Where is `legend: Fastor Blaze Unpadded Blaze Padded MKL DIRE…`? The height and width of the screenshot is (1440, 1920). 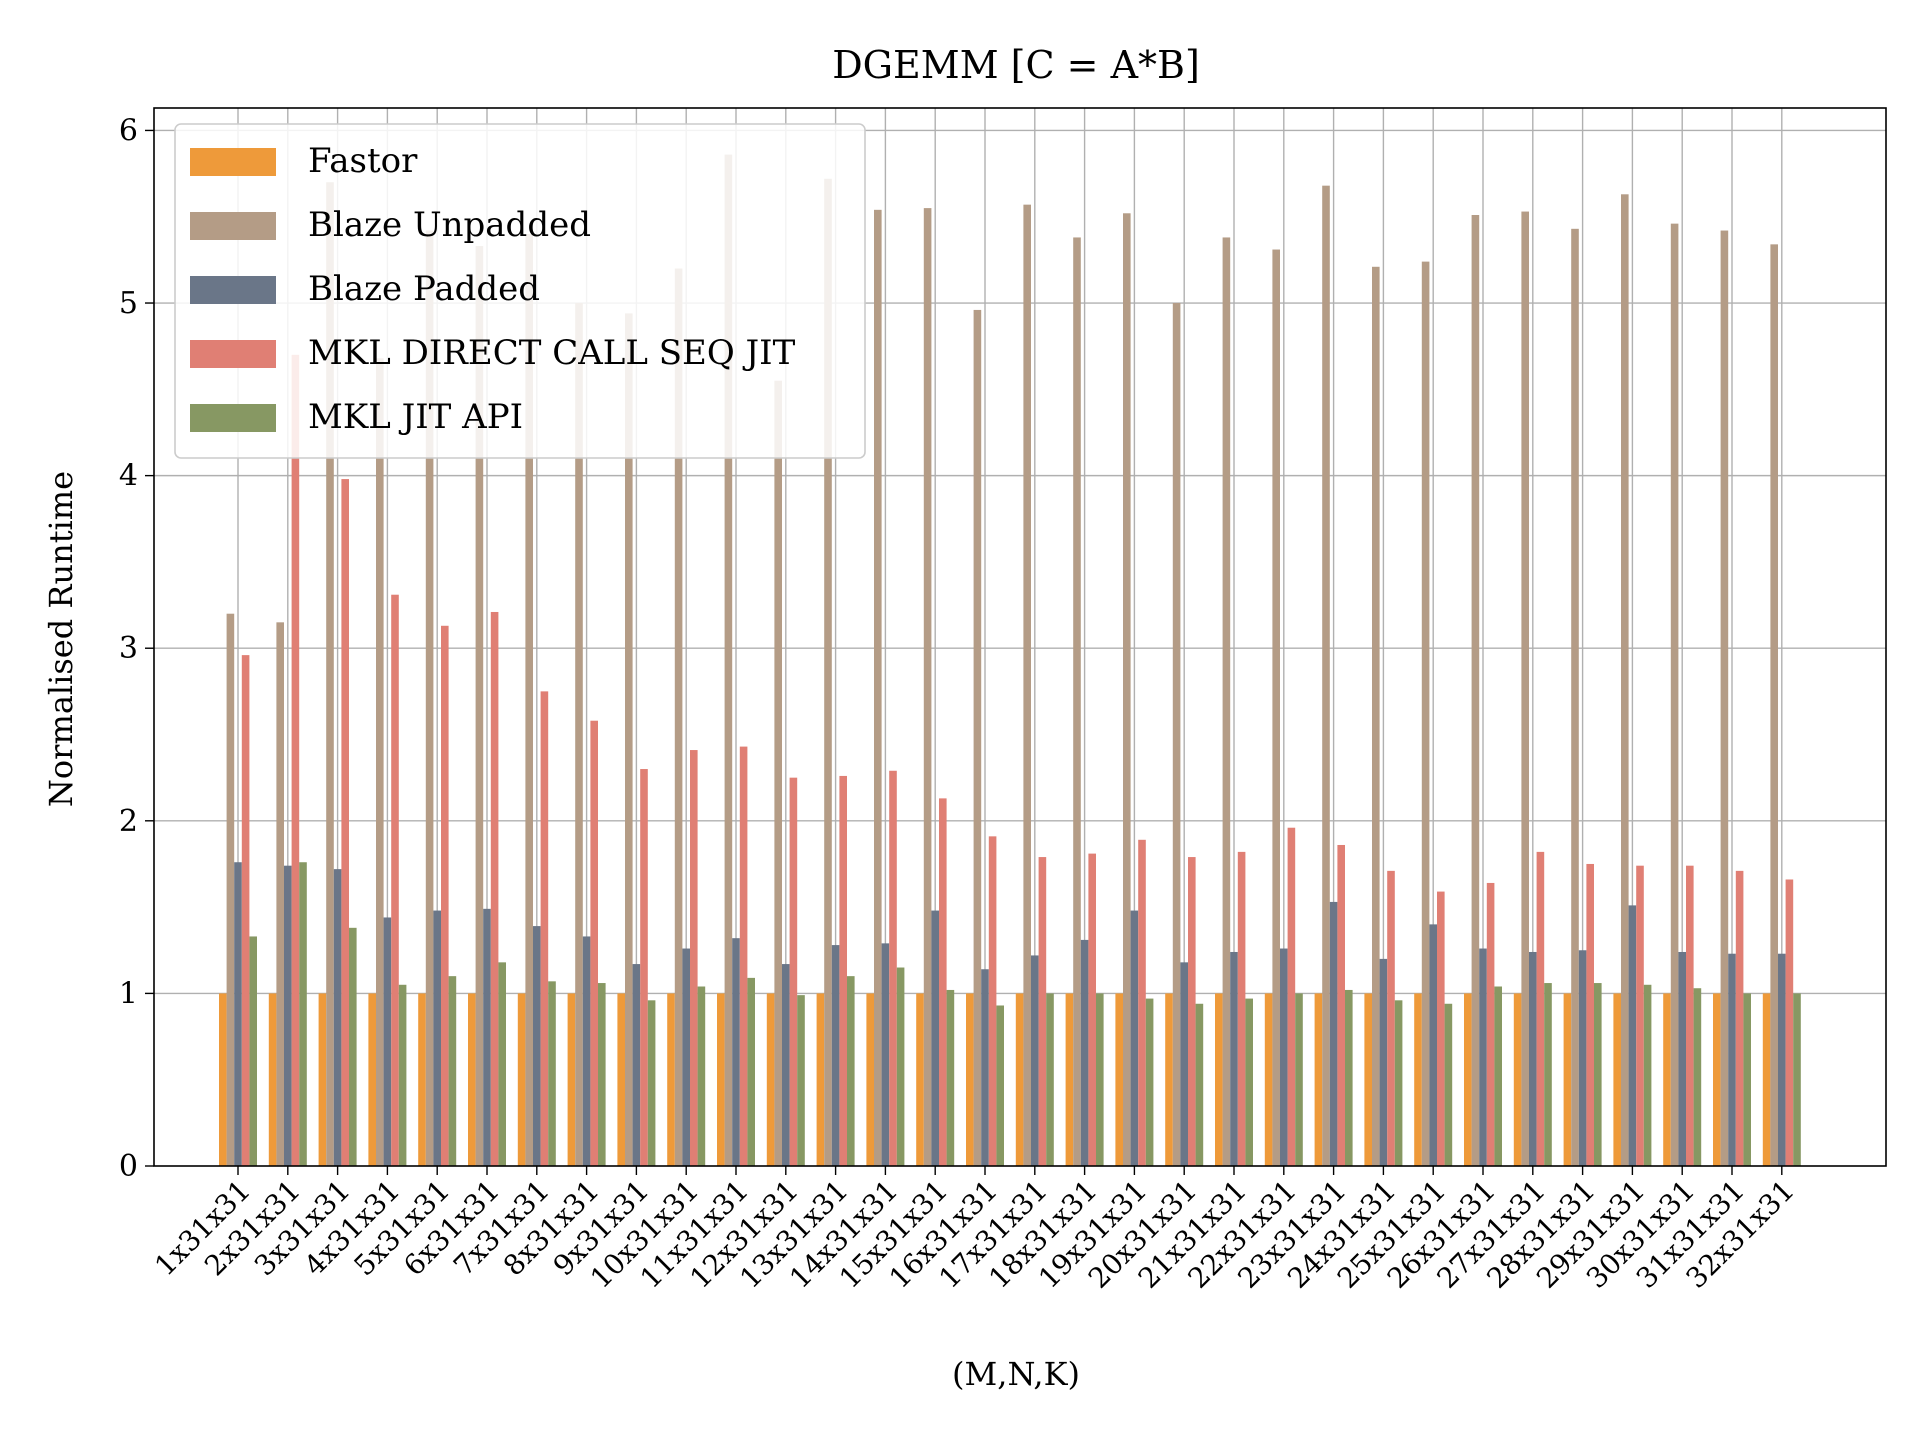 legend: Fastor Blaze Unpadded Blaze Padded MKL DIRE… is located at coordinates (520, 291).